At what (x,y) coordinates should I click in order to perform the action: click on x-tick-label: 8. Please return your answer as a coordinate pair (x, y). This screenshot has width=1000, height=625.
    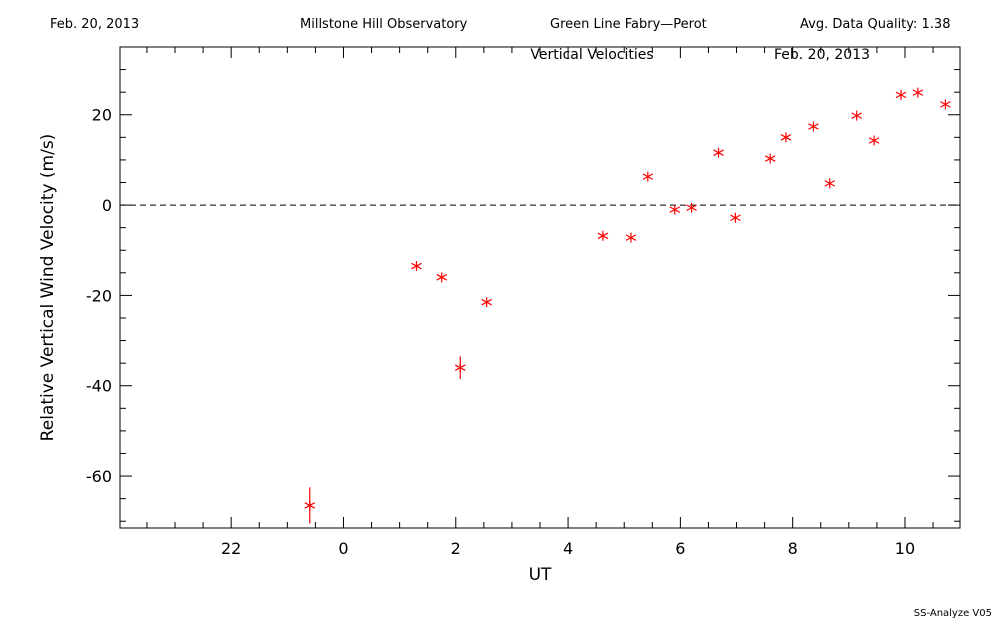
    Looking at the image, I should click on (793, 548).